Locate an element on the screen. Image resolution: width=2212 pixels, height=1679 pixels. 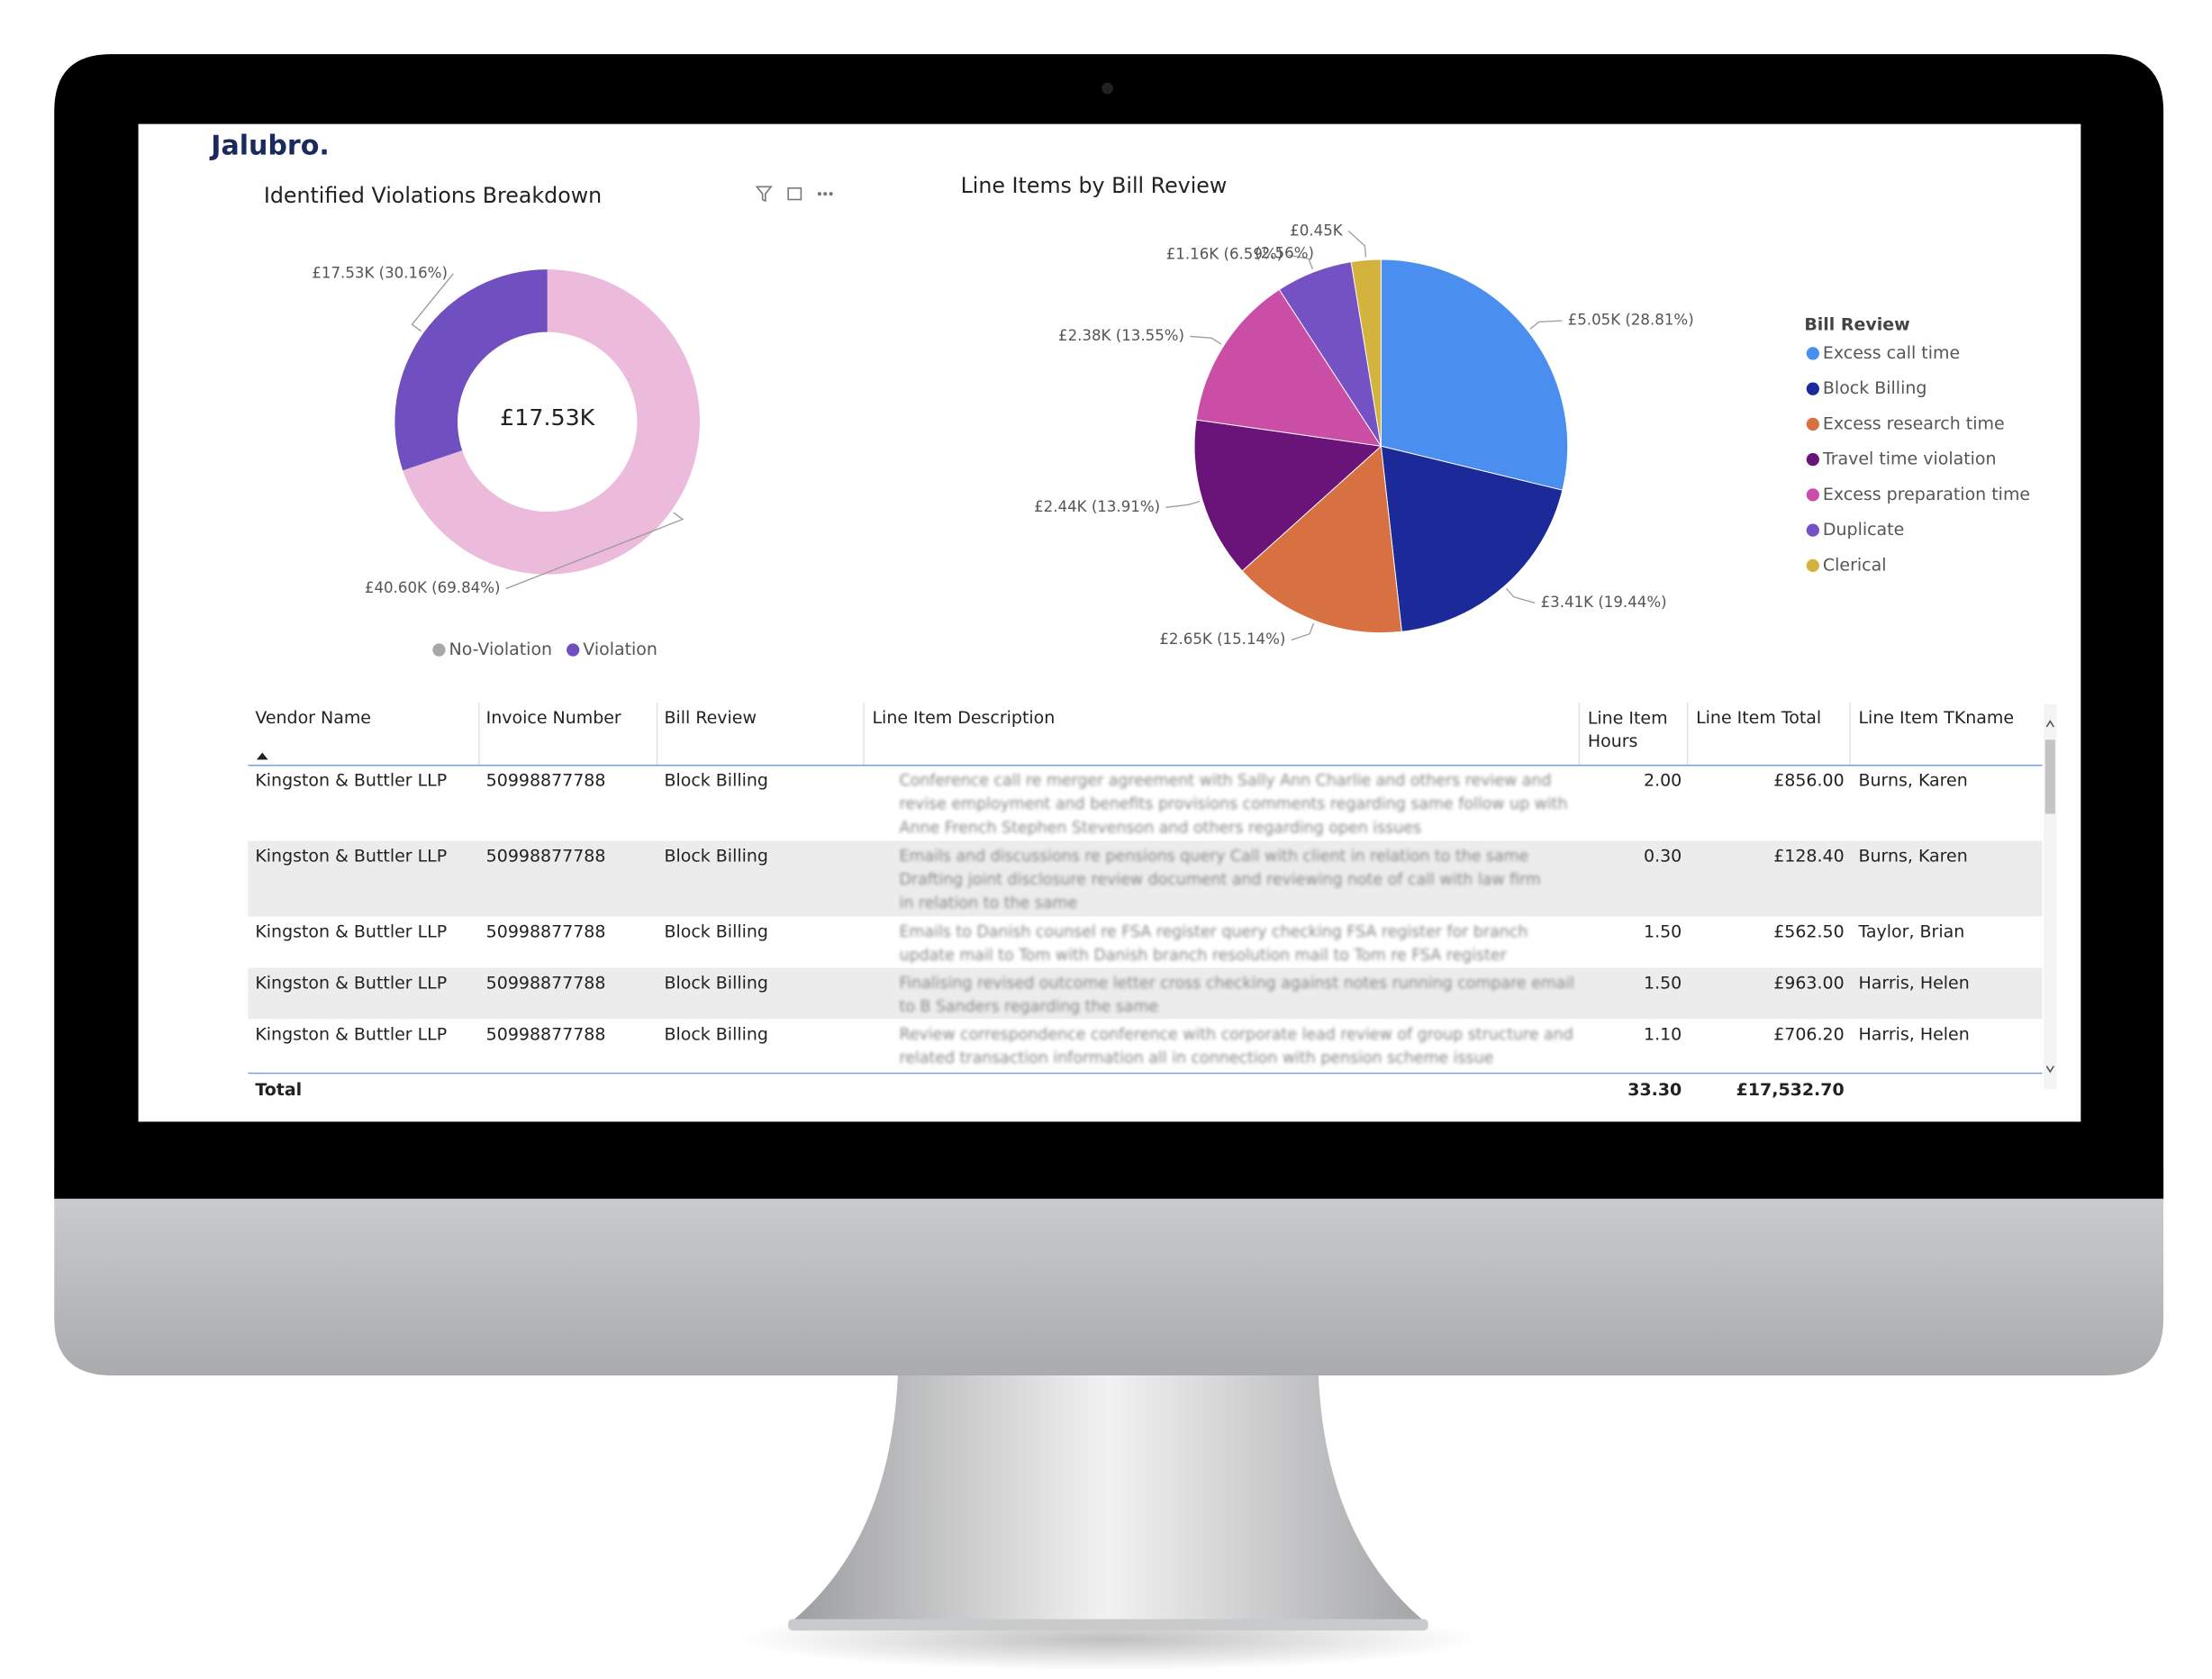
data-label: £40.60K (69.84%) is located at coordinates (433, 587).